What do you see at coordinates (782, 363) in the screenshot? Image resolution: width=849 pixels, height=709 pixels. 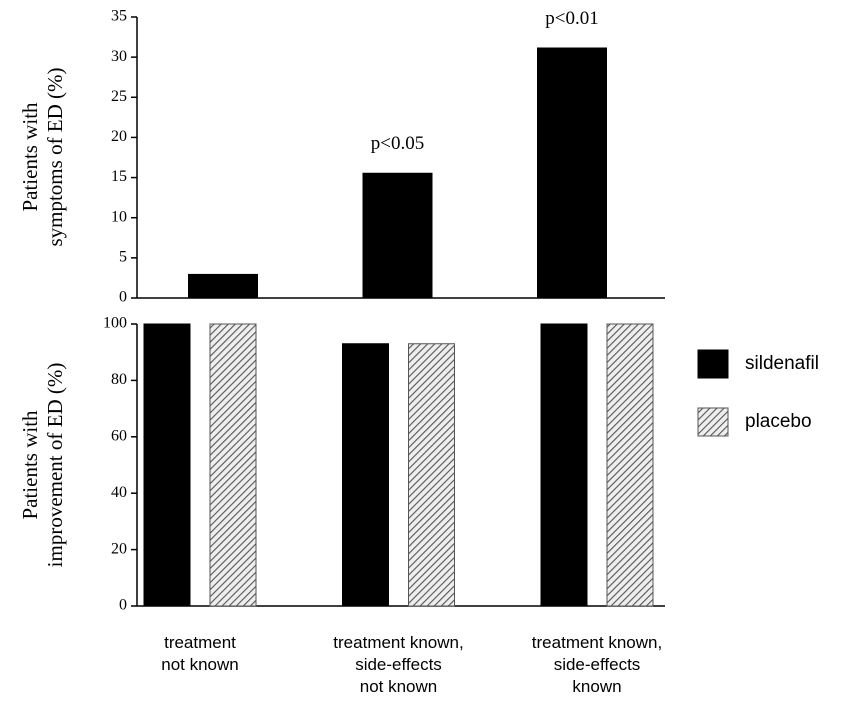 I see `legend-label: sildenafil` at bounding box center [782, 363].